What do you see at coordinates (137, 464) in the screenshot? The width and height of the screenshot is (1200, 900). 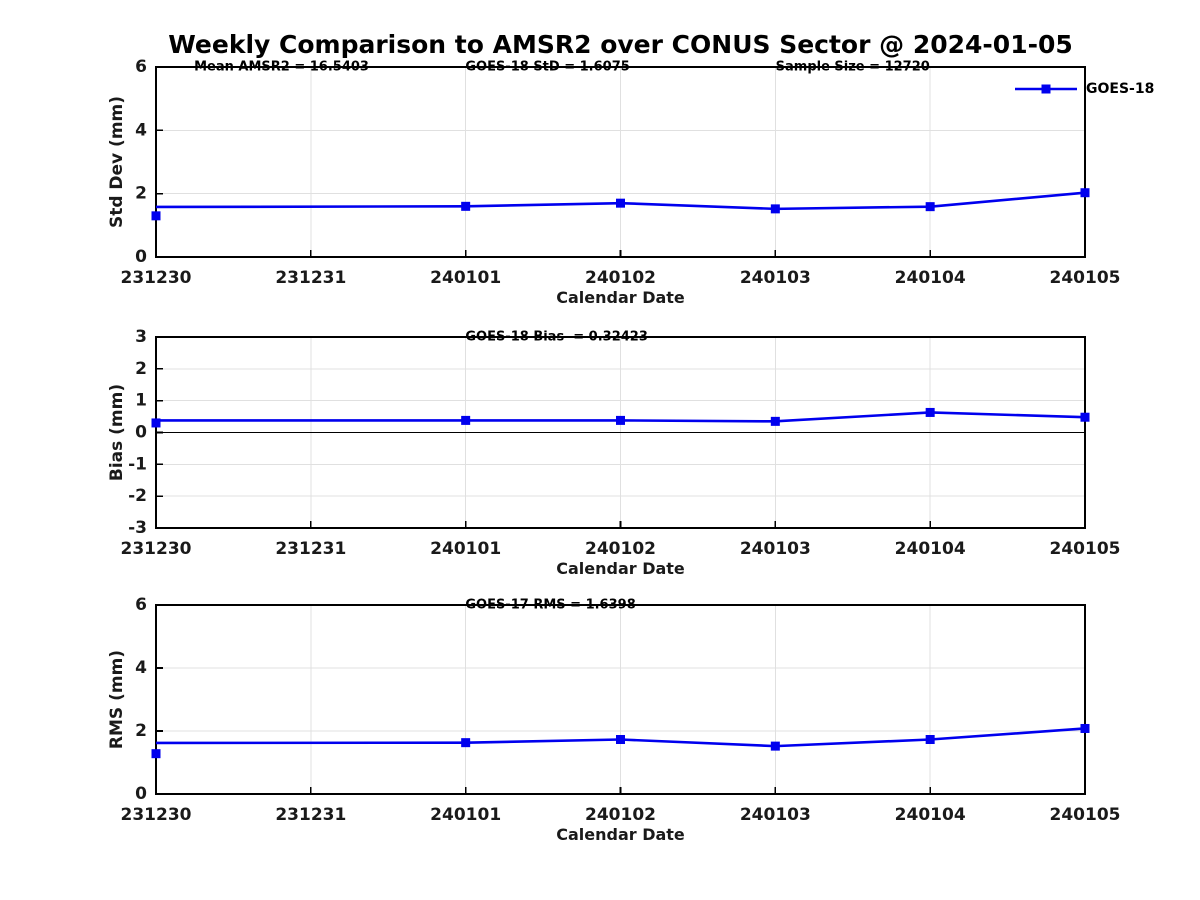 I see `y-tick-label: -1` at bounding box center [137, 464].